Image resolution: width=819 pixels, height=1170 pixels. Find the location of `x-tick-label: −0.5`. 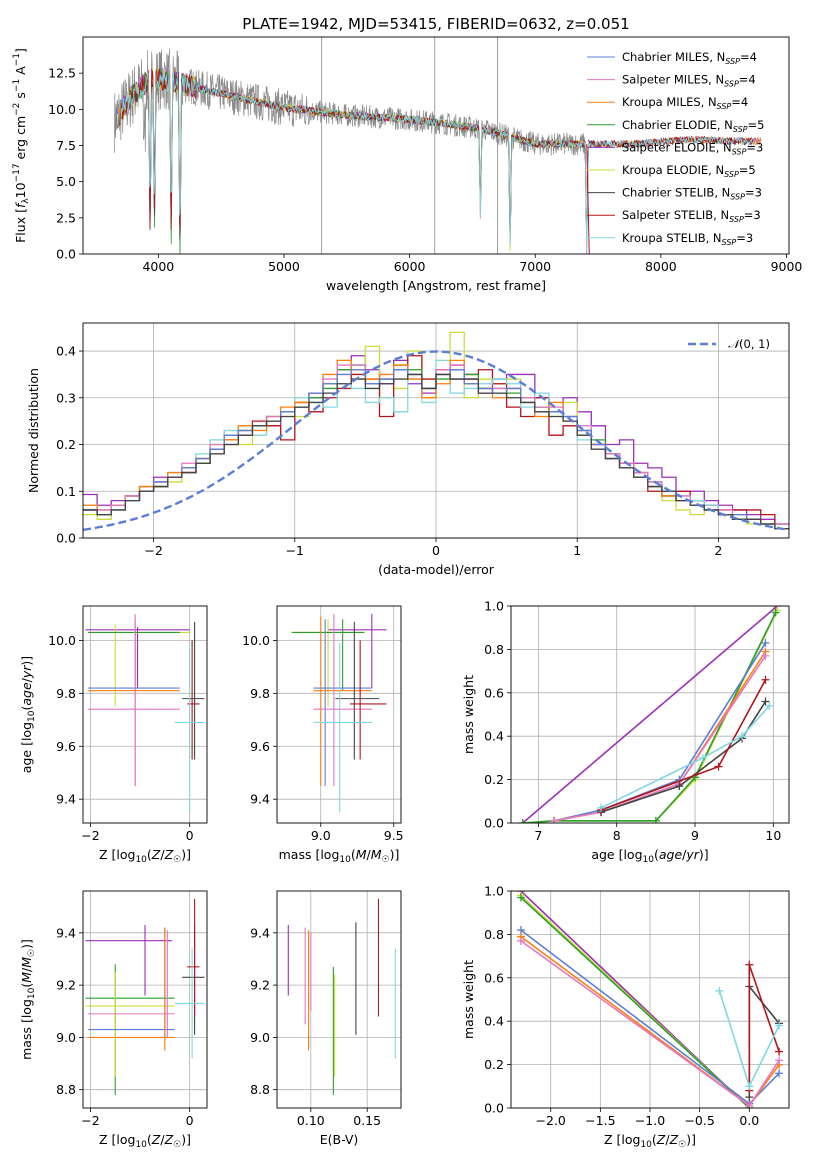

x-tick-label: −0.5 is located at coordinates (699, 1120).